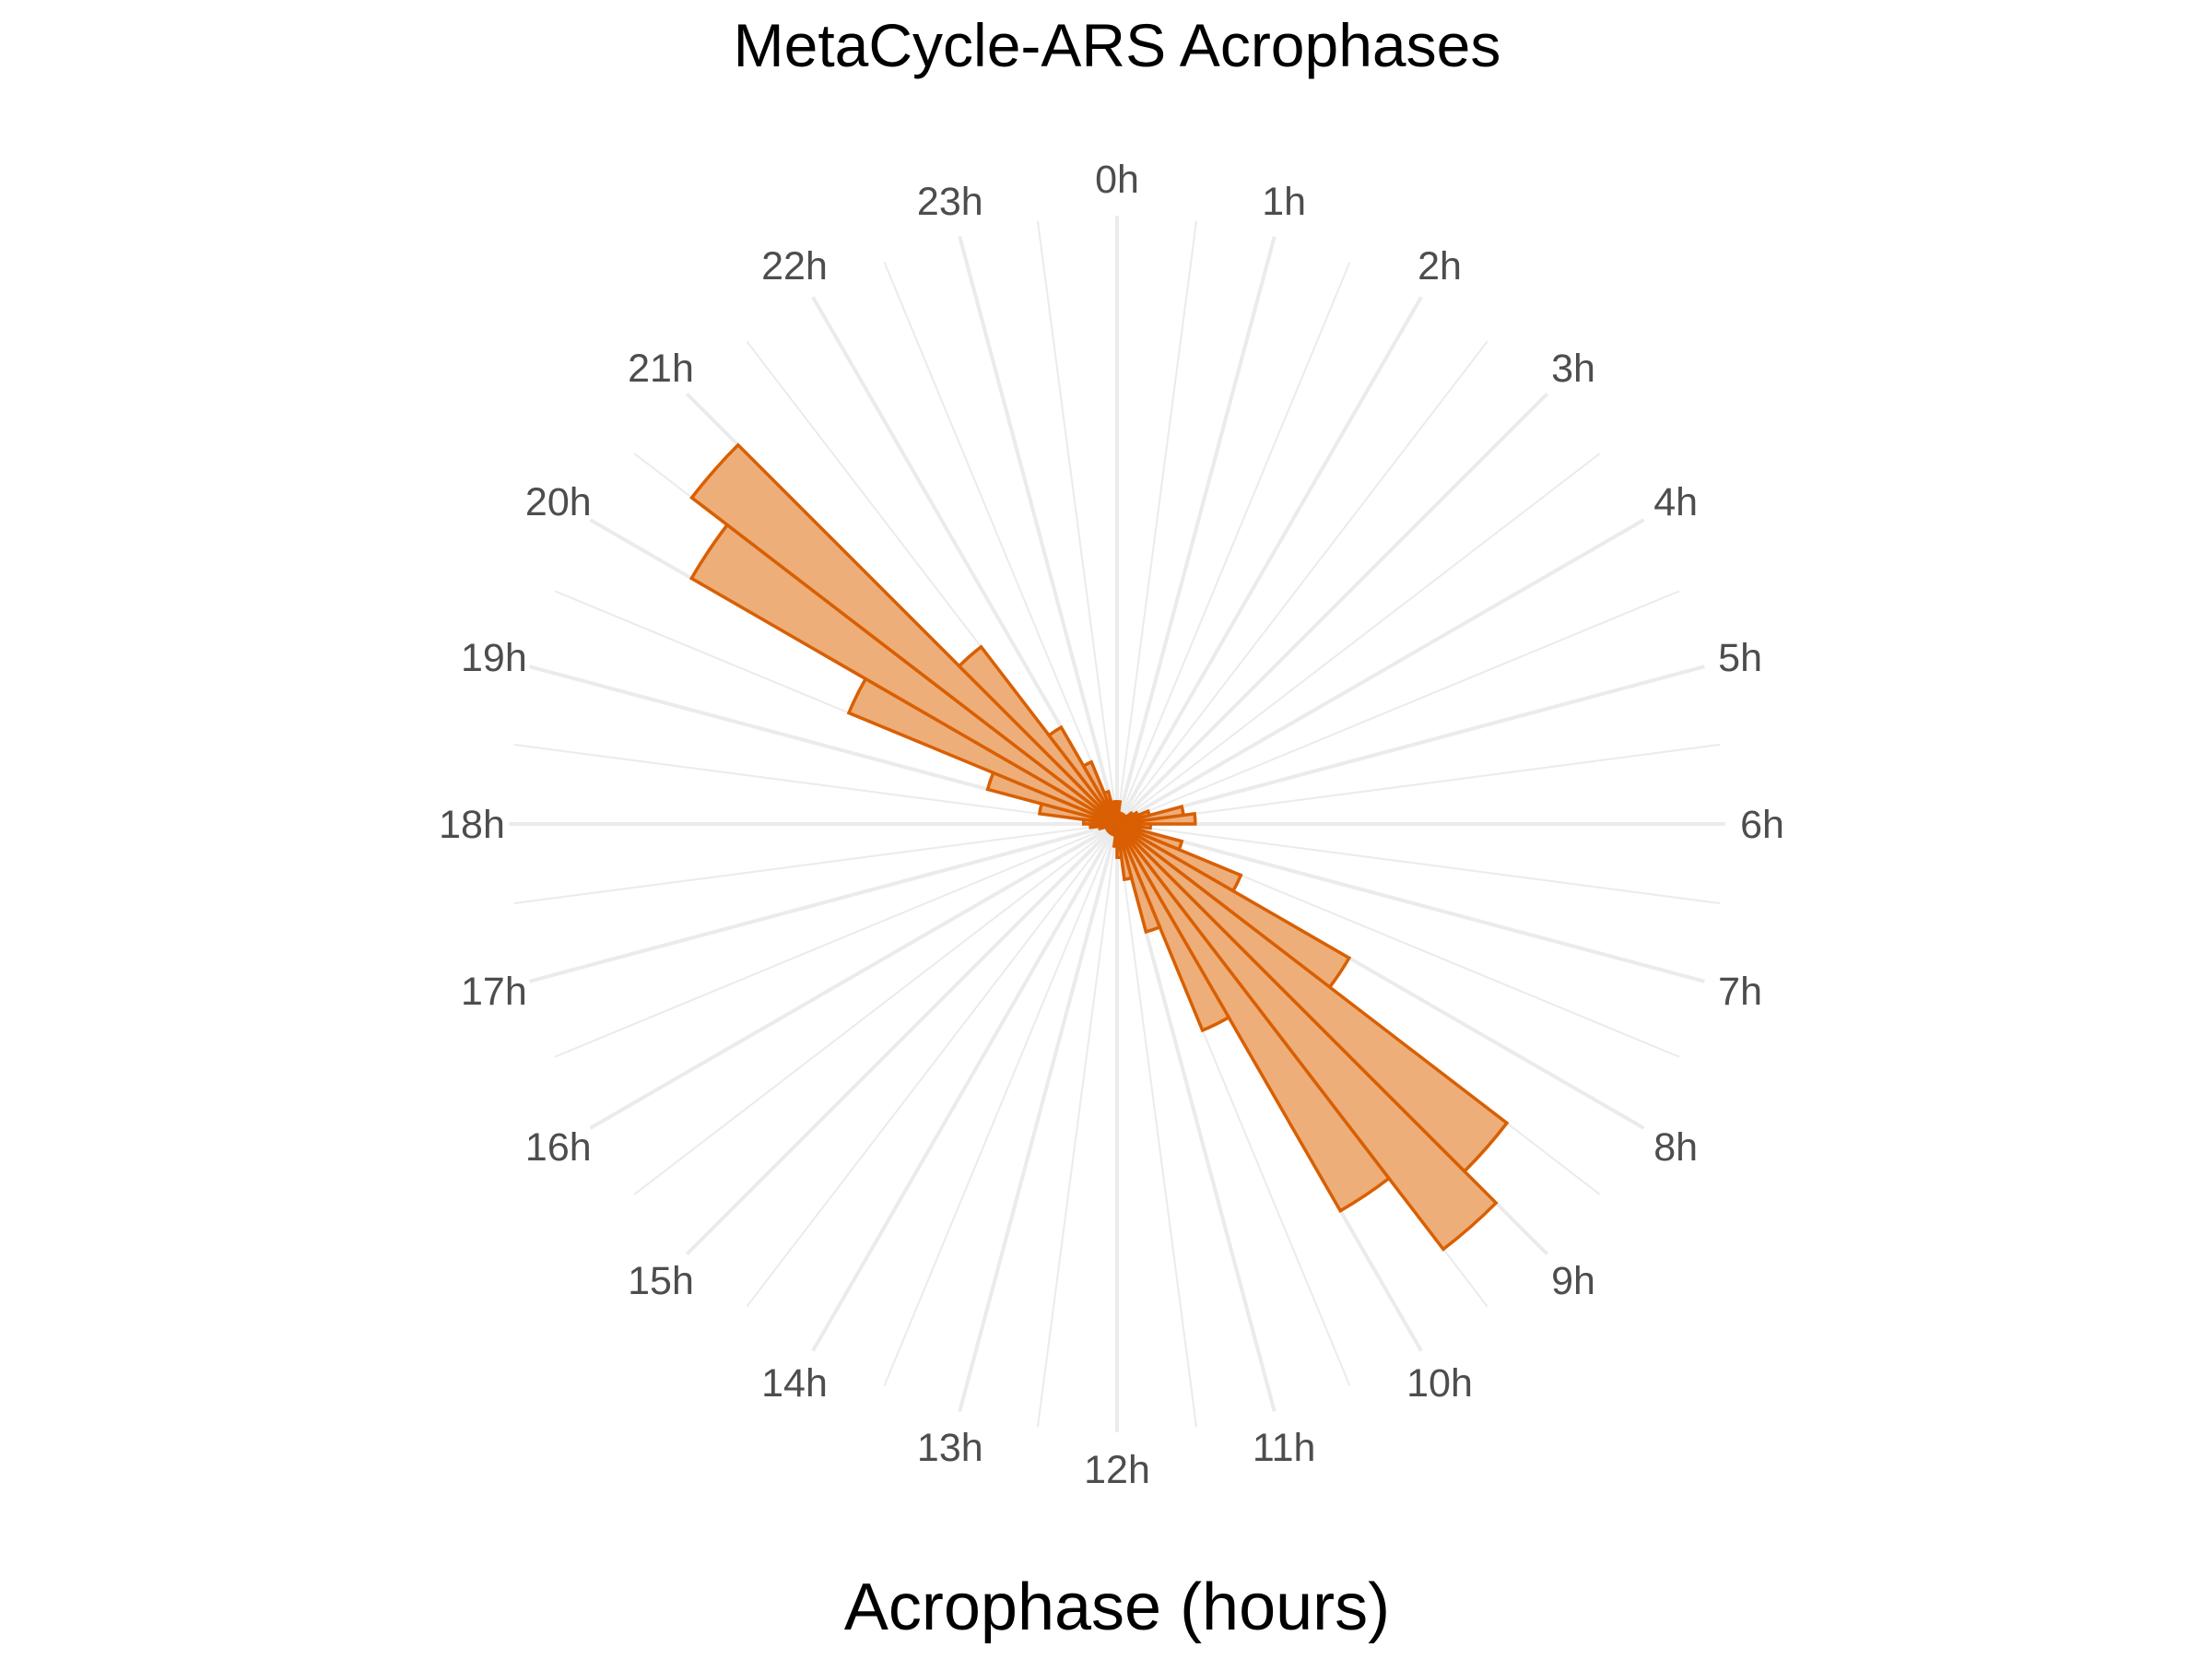 The height and width of the screenshot is (1659, 2212). What do you see at coordinates (1573, 369) in the screenshot?
I see `tick-label-3h: 3h` at bounding box center [1573, 369].